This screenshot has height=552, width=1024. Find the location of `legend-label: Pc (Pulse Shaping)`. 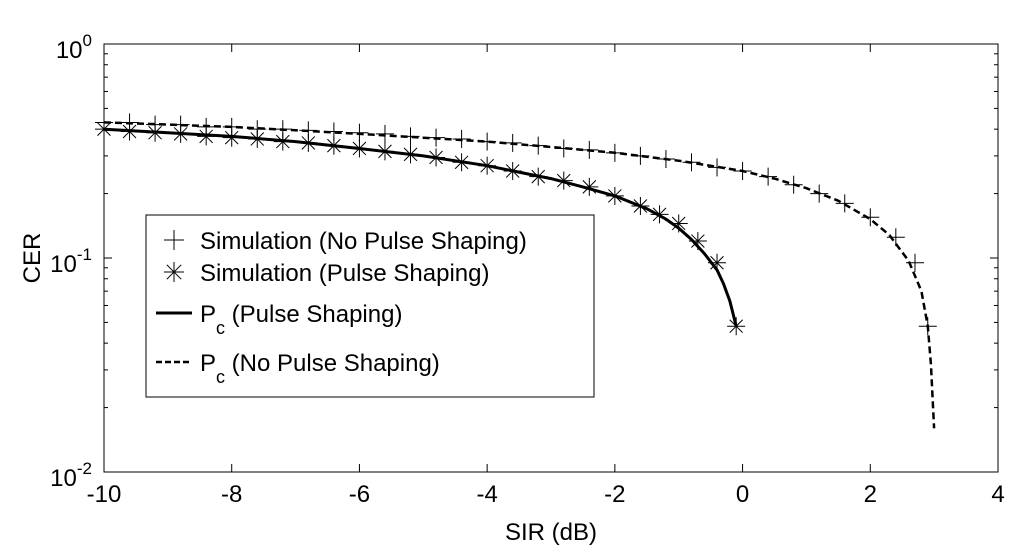

legend-label: Pc (Pulse Shaping) is located at coordinates (301, 319).